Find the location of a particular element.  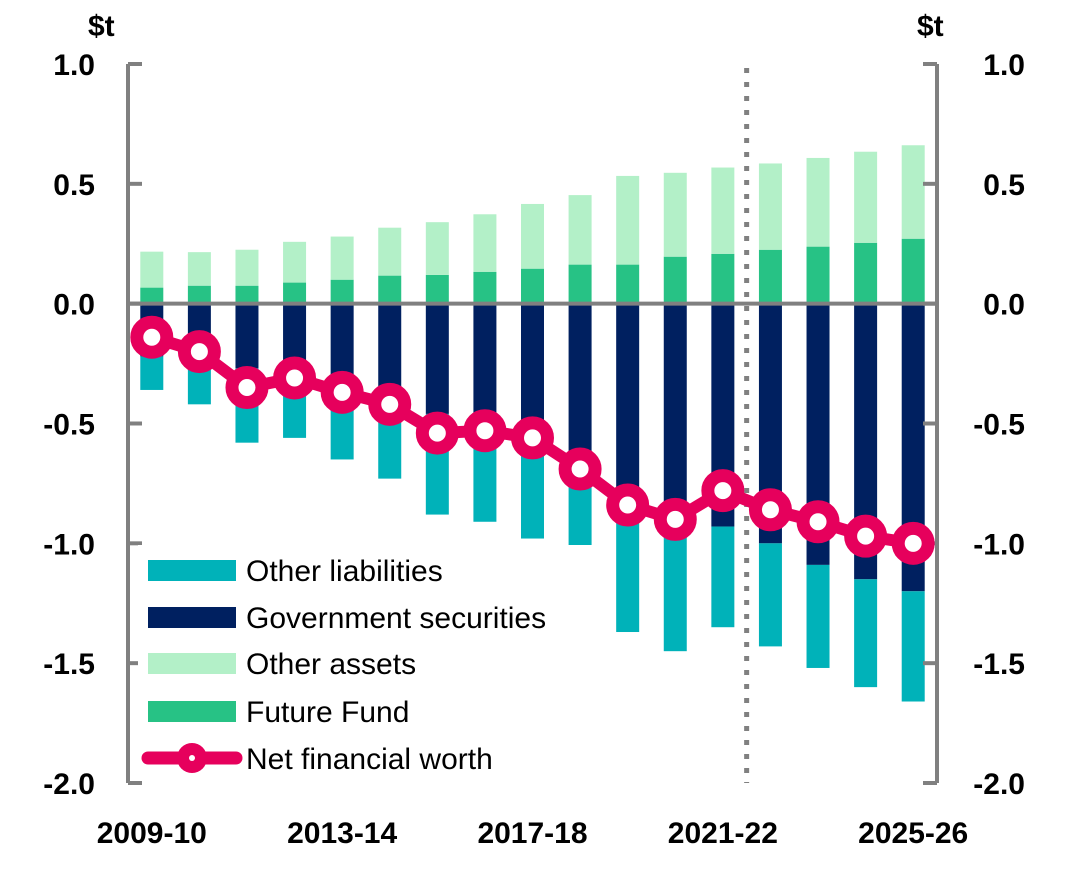

left-tick-label: -1.5 is located at coordinates (69, 664).